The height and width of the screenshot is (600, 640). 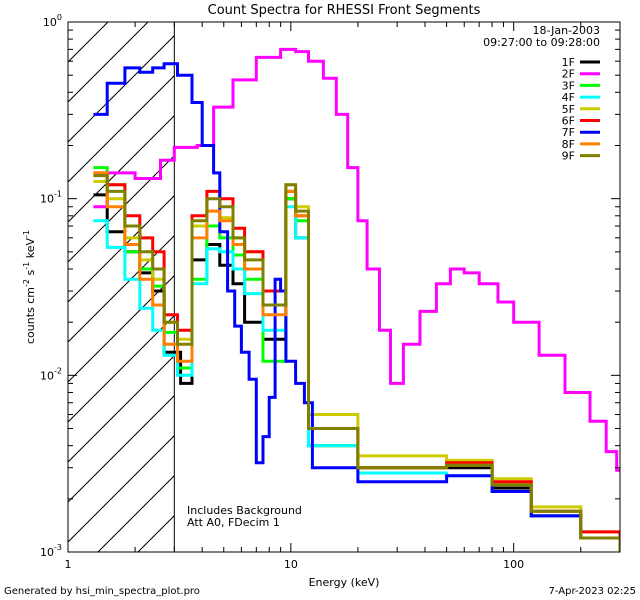 I want to click on legend-label-2F: 2F, so click(x=568, y=74).